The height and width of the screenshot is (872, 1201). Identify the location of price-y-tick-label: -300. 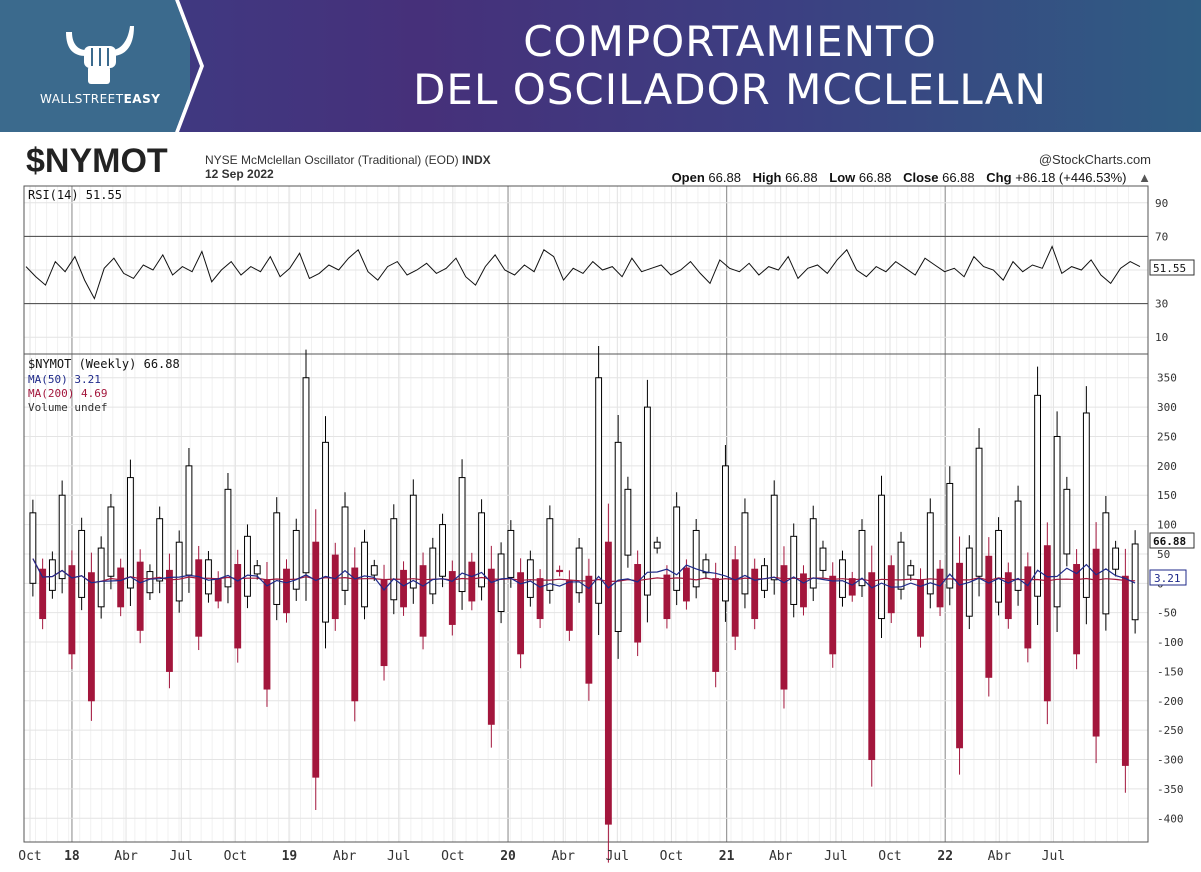
(1170, 760).